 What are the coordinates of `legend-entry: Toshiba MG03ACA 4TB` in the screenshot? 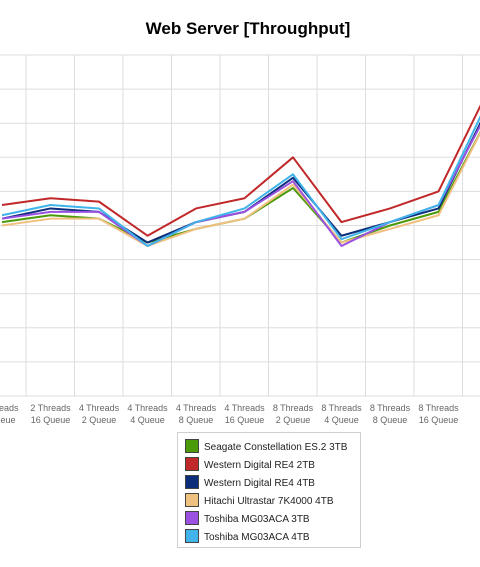 It's located at (247, 536).